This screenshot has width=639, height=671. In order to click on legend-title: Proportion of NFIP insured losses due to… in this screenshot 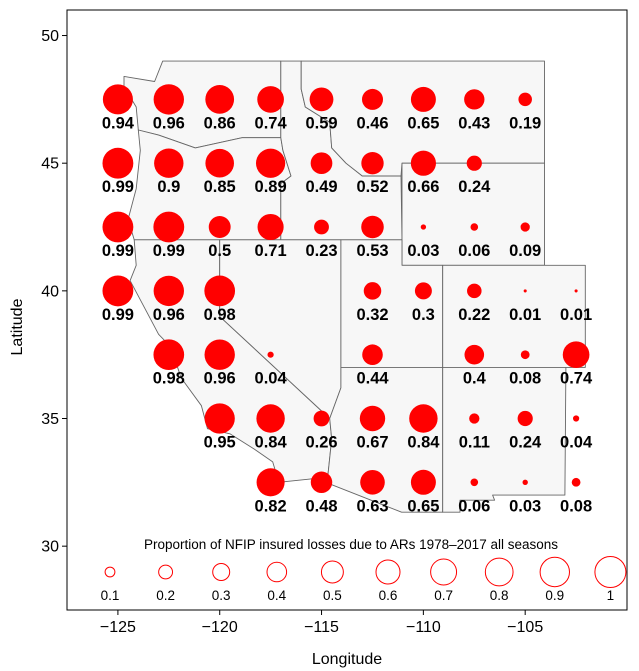, I will do `click(351, 544)`.